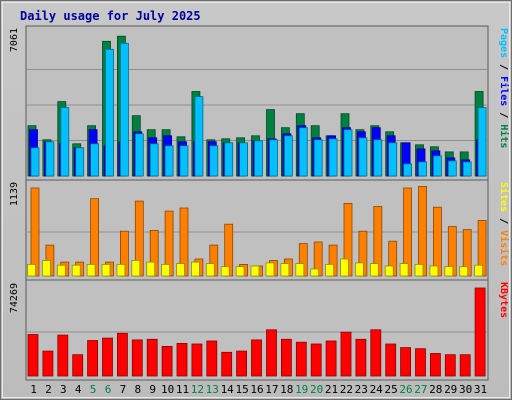 This screenshot has width=512, height=400. I want to click on x-tick-label-day-21: 21, so click(331, 389).